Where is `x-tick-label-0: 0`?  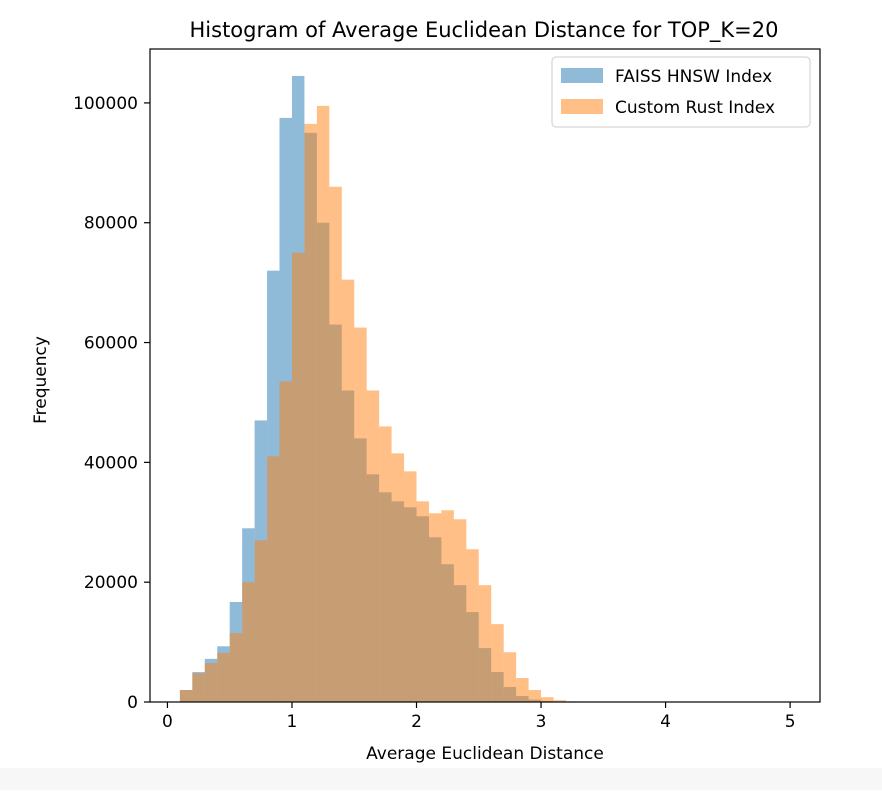
x-tick-label-0: 0 is located at coordinates (167, 722).